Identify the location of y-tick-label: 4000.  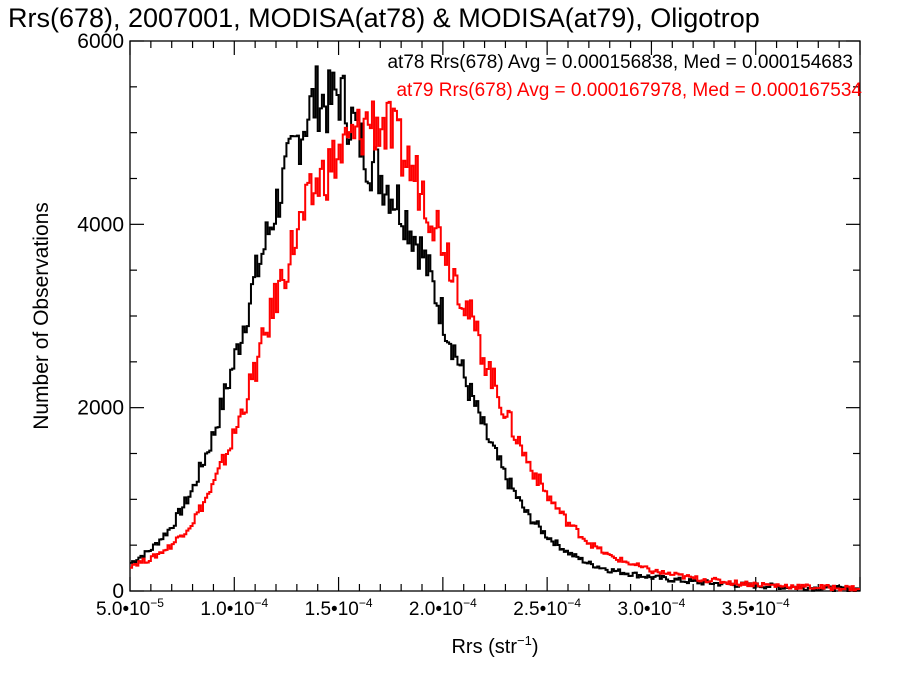
(100, 224).